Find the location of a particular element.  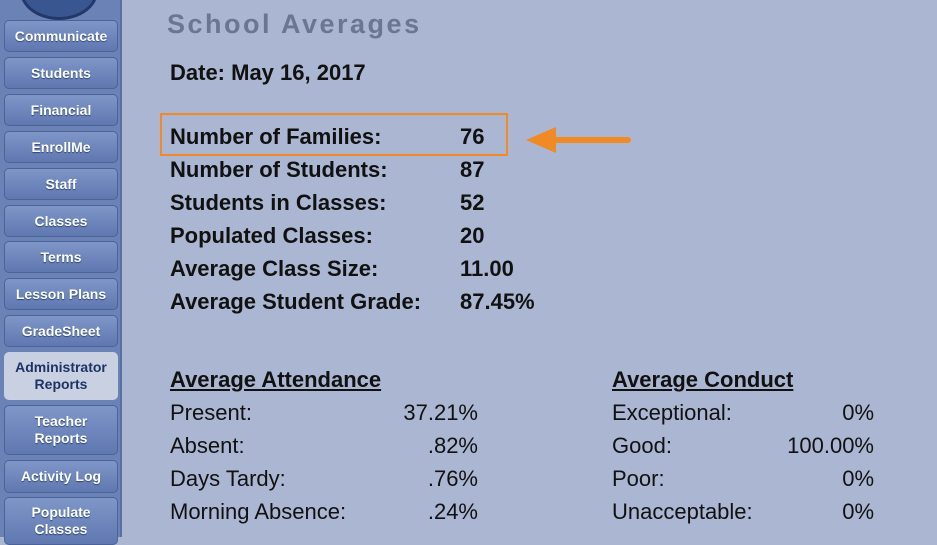

stat-label: Number of Families: is located at coordinates (276, 136).